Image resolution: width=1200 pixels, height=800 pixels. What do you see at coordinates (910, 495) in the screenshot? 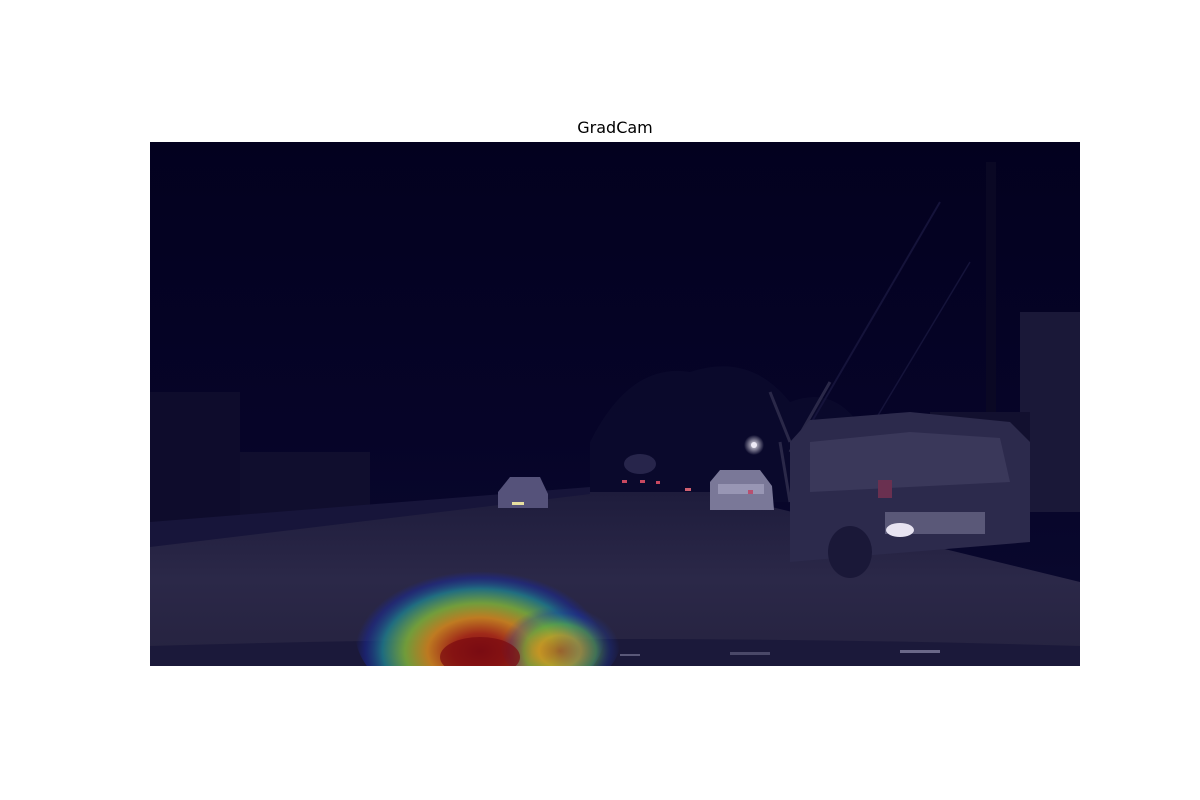
I see `parked-suv-right` at bounding box center [910, 495].